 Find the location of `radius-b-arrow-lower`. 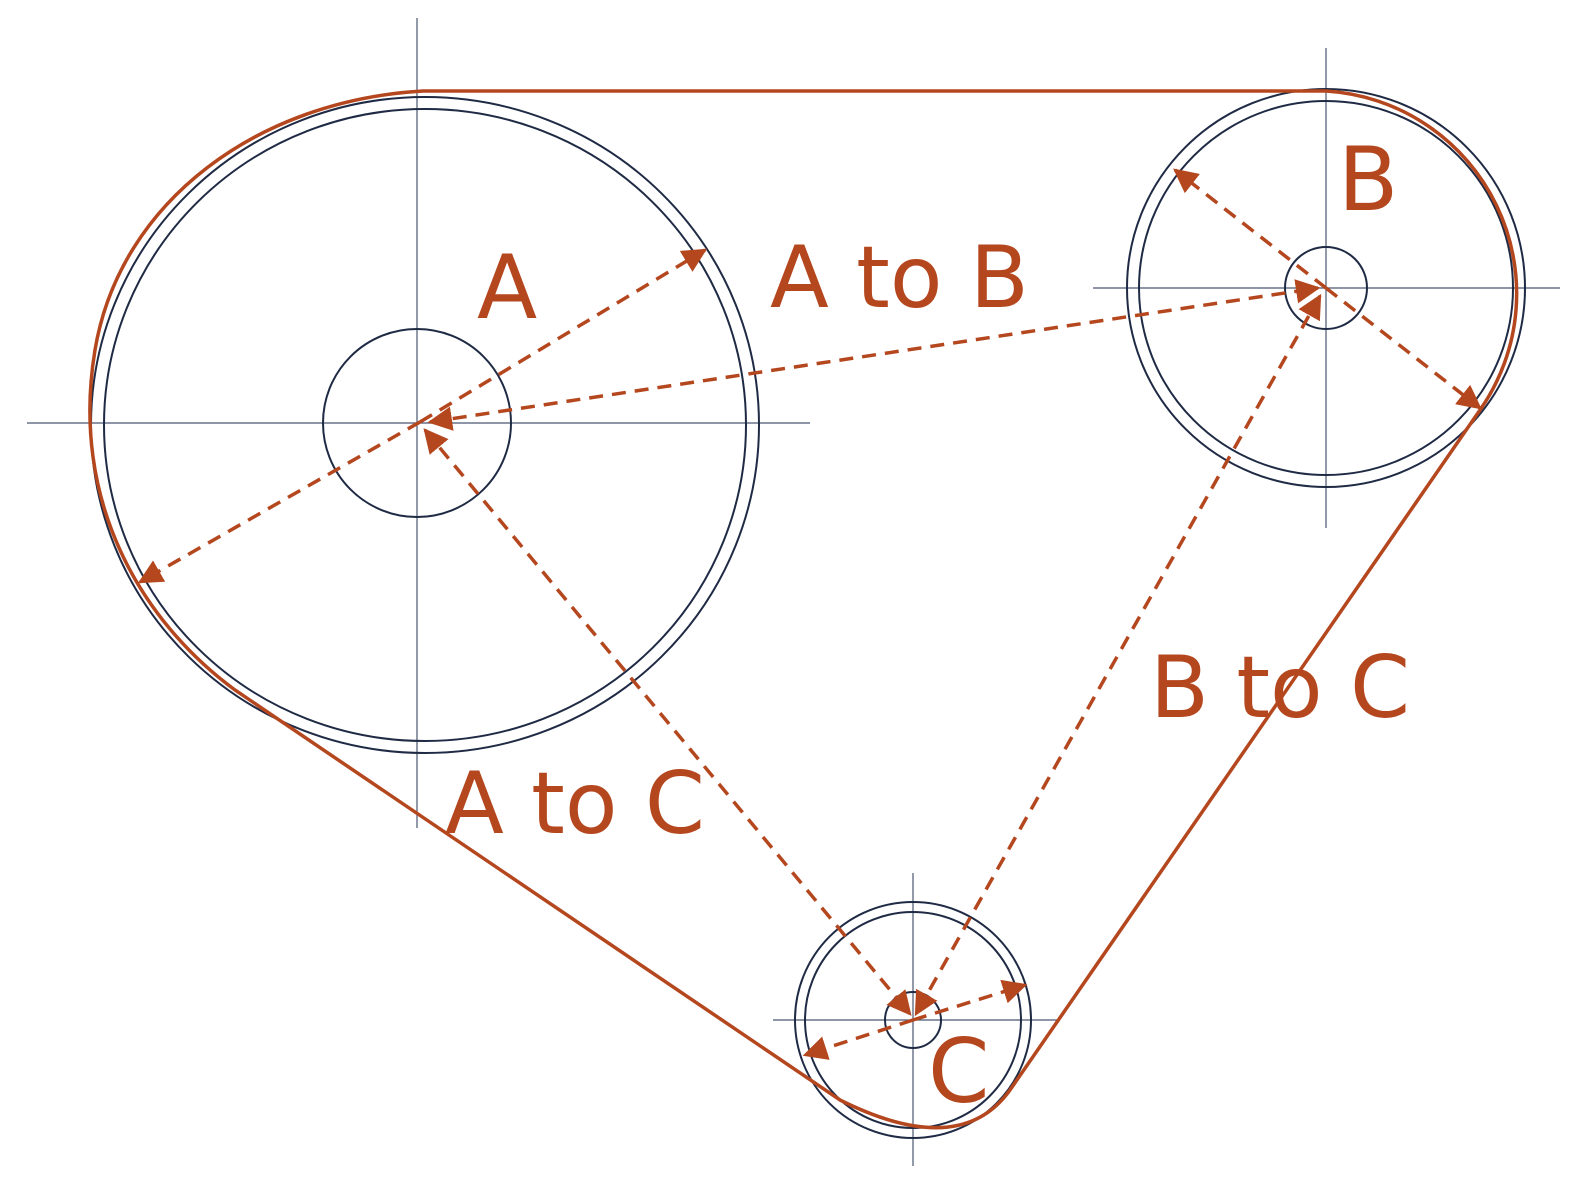

radius-b-arrow-lower is located at coordinates (1403, 348).